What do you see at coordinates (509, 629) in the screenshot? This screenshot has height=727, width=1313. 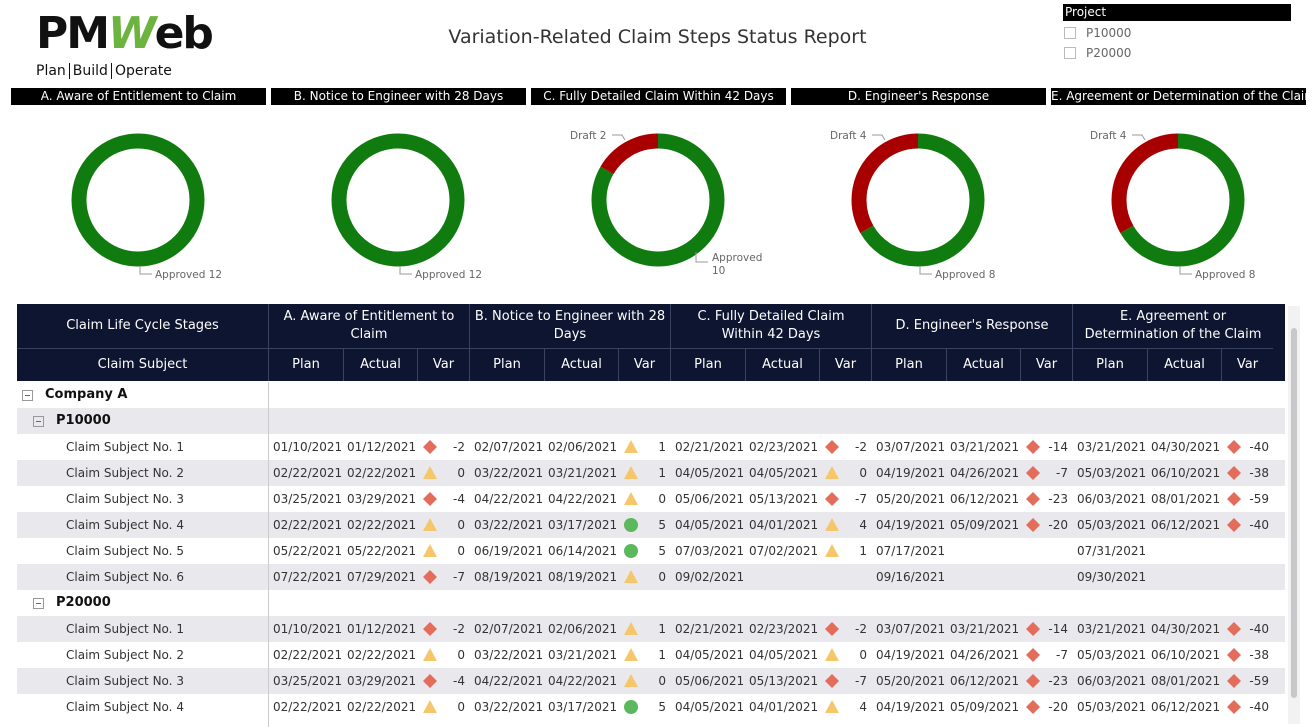 I see `plan-date: 02/07/2021` at bounding box center [509, 629].